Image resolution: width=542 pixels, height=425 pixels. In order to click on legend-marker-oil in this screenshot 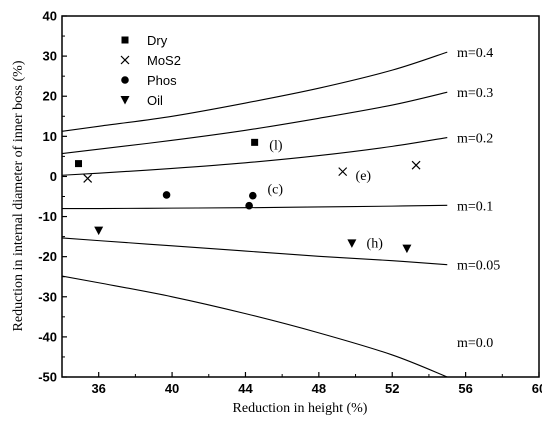, I will do `click(125, 100)`.